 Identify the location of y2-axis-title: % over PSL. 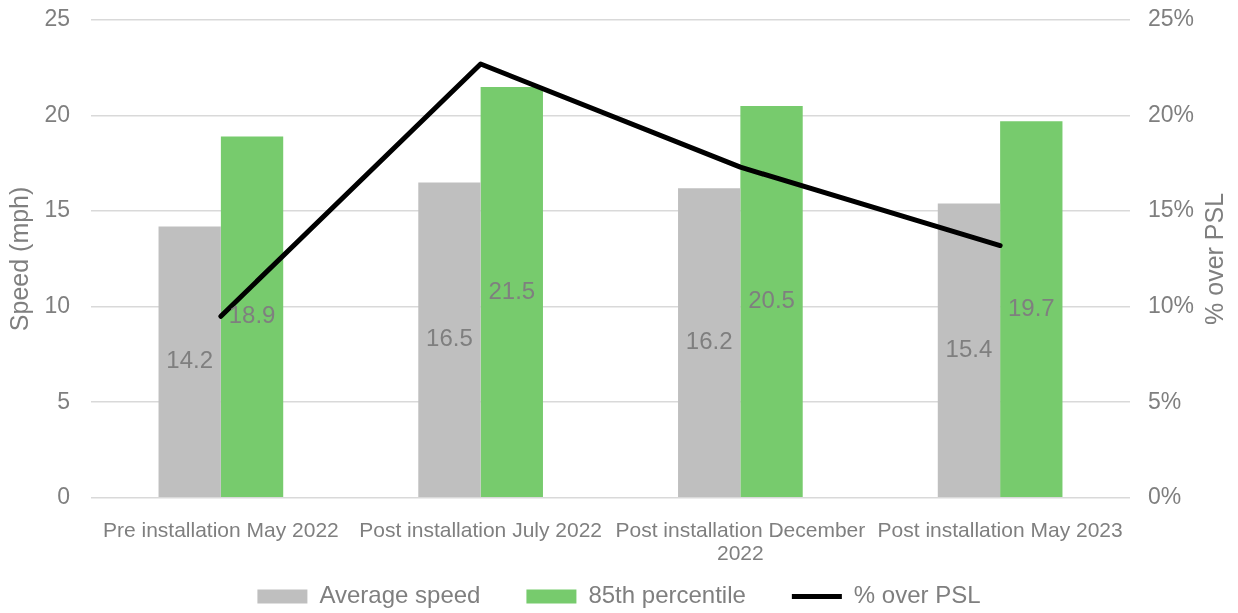
(1213, 258).